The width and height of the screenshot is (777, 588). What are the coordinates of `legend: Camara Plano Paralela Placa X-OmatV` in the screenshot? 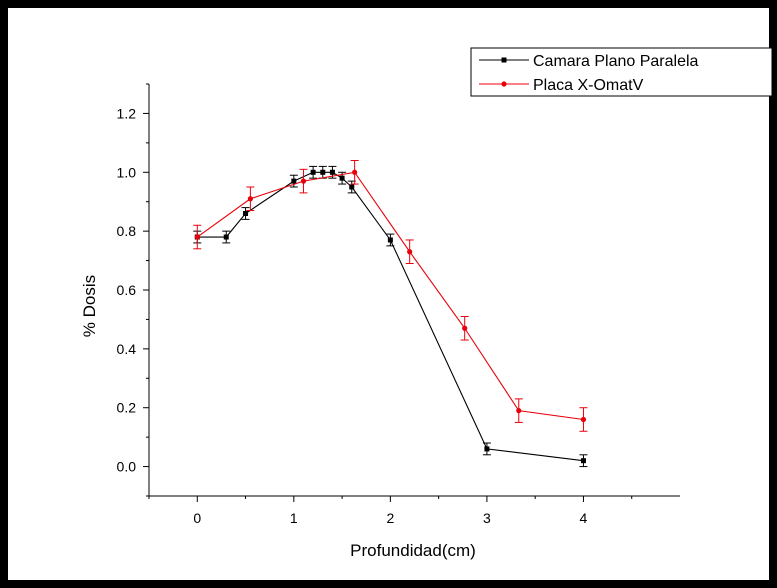 It's located at (621, 72).